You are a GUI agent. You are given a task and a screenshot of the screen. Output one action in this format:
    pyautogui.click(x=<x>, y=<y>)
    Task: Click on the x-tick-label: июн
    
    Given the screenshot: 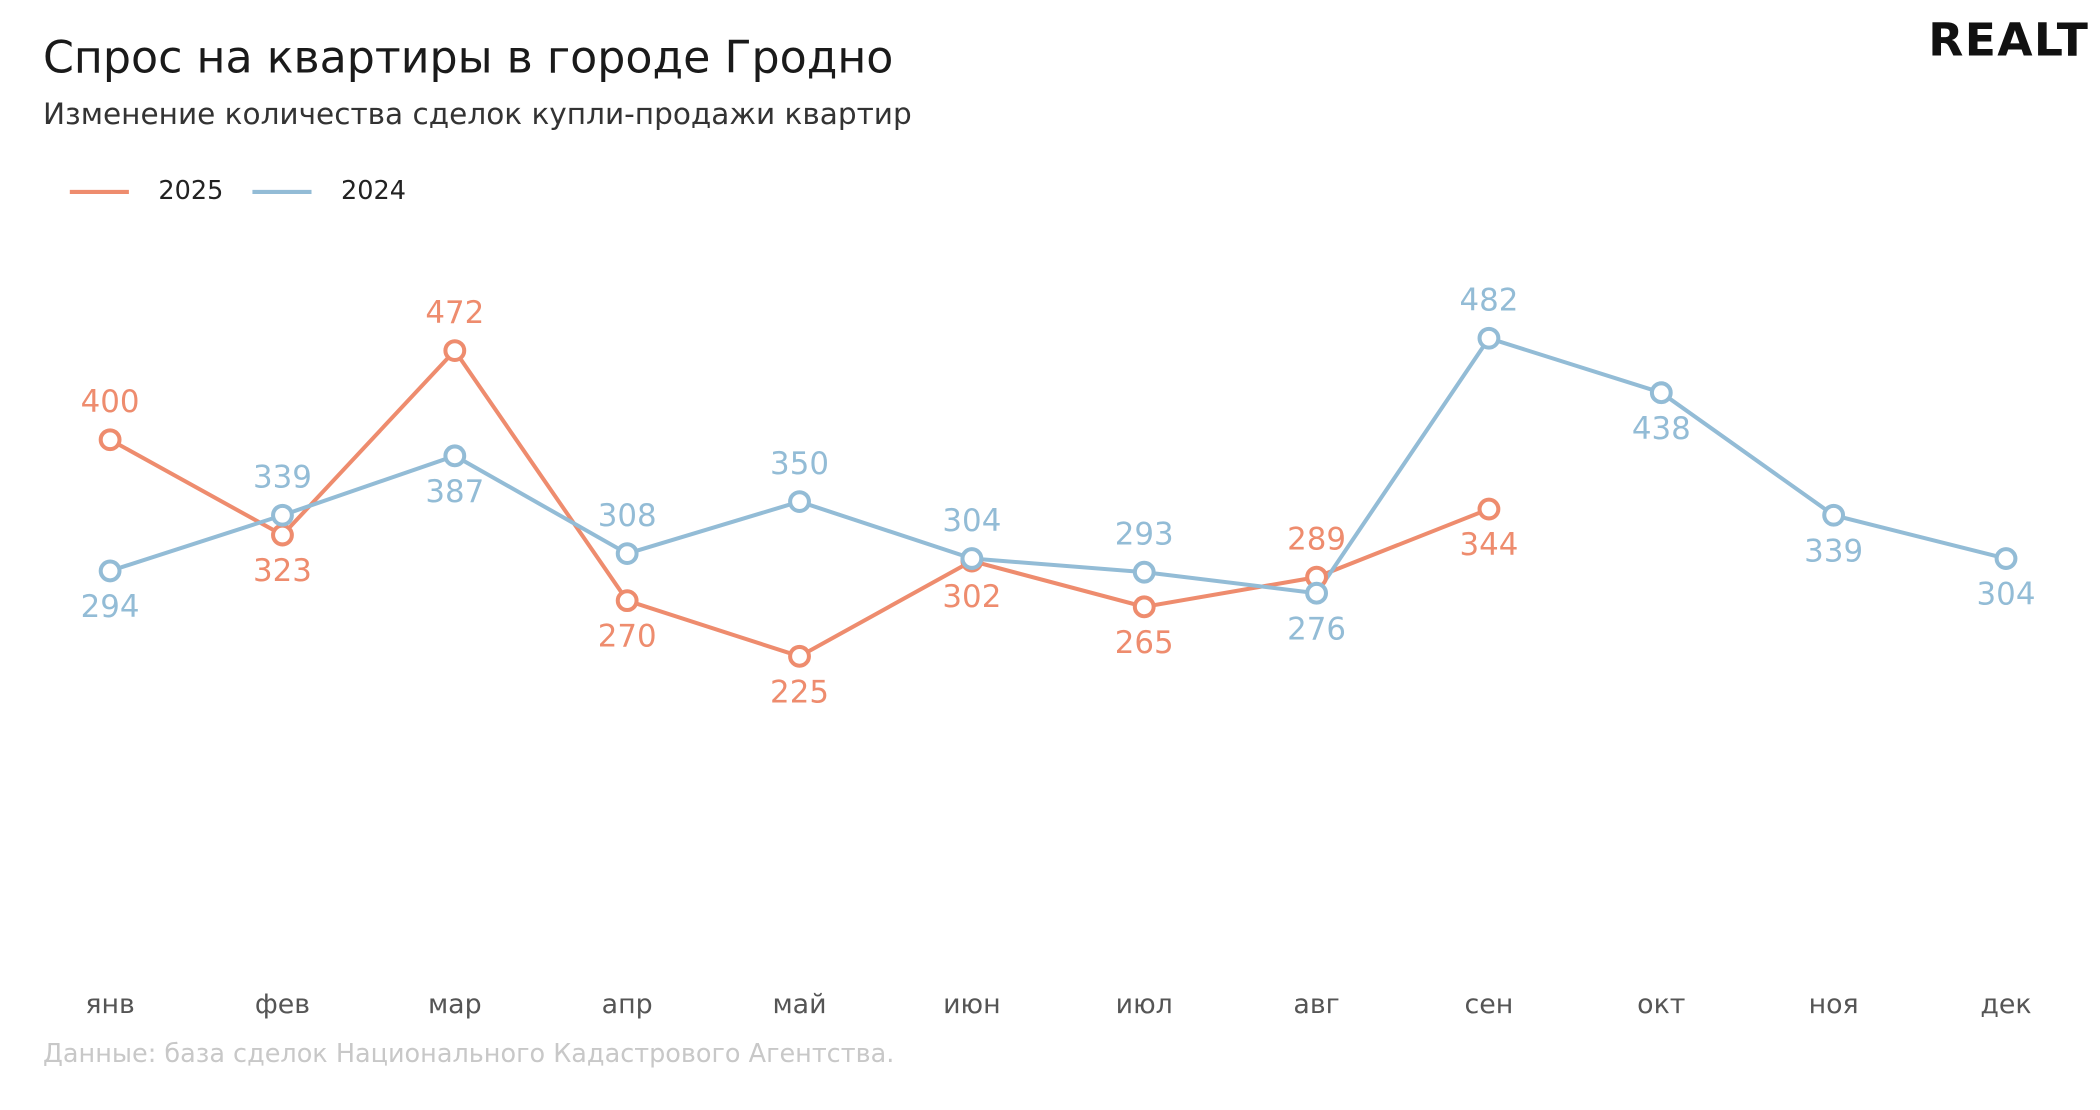 What is the action you would take?
    pyautogui.click(x=972, y=1004)
    